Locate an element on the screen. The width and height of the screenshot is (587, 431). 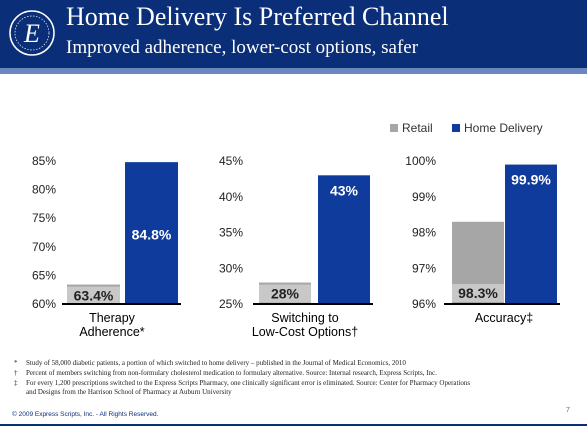
y-tick-label: 98% is located at coordinates (424, 233).